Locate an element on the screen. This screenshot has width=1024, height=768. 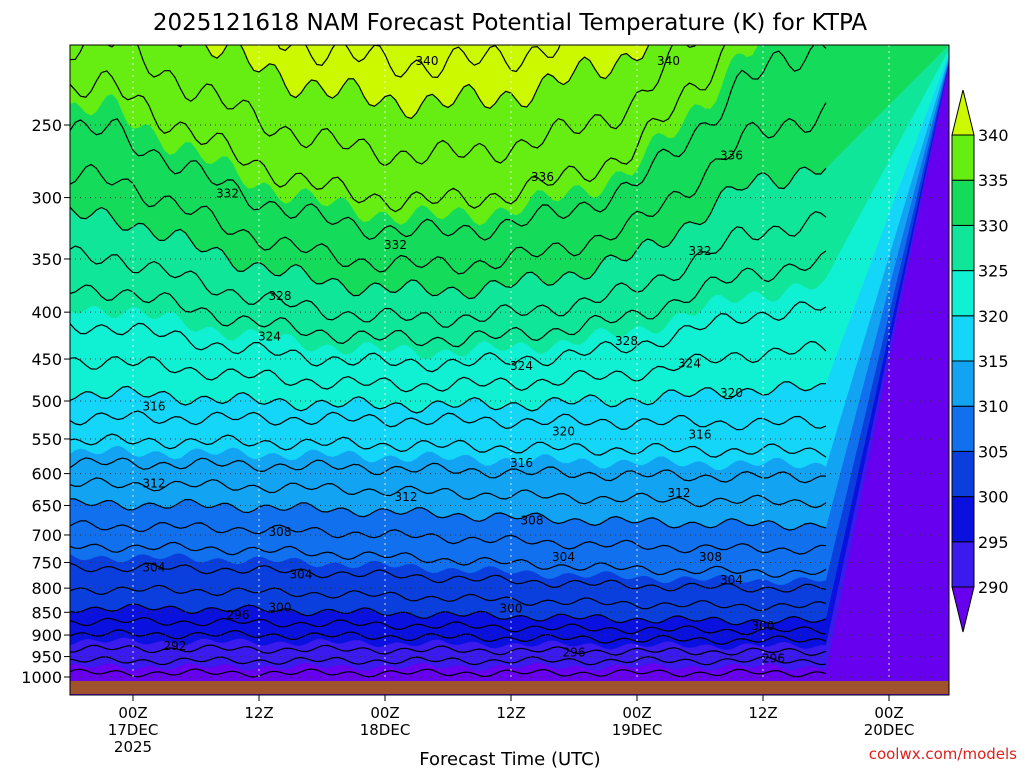
x-tick-label: 2025 is located at coordinates (133, 747).